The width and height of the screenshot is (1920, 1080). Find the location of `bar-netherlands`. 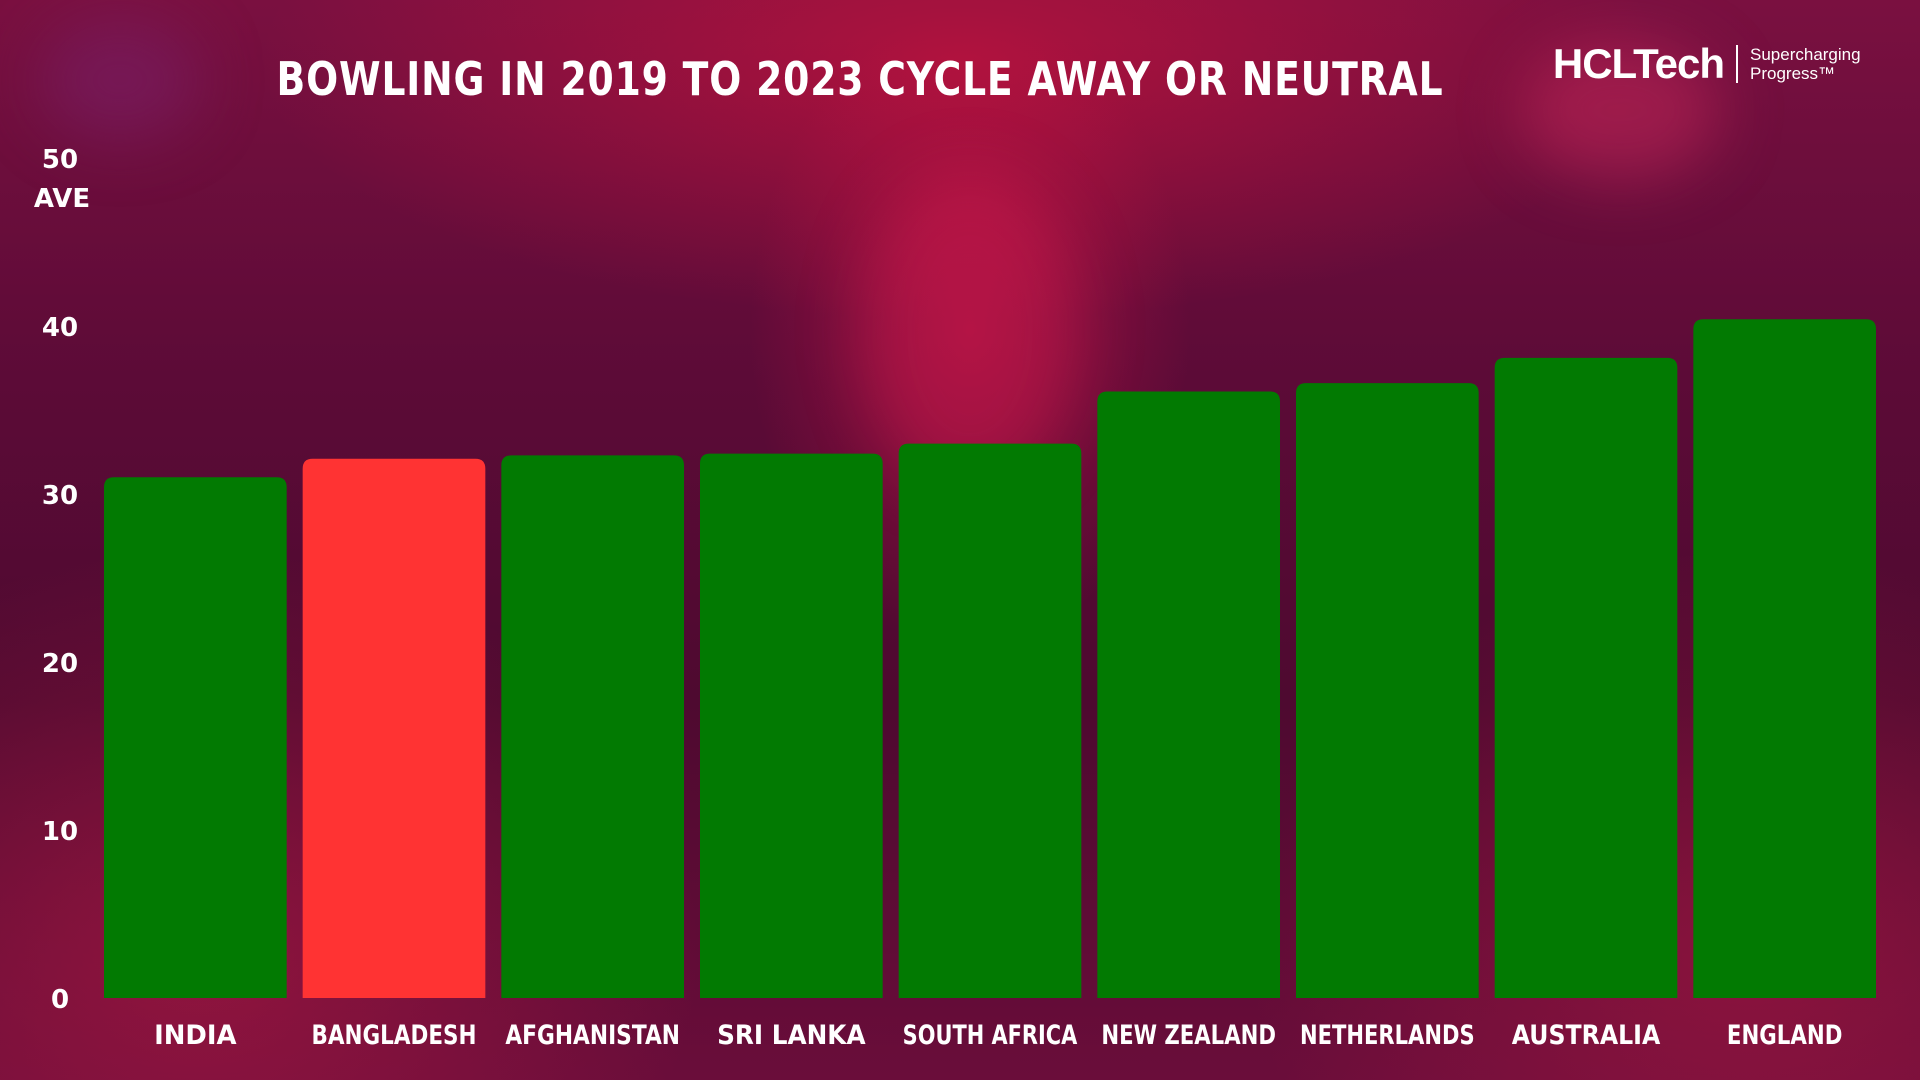

bar-netherlands is located at coordinates (1387, 690).